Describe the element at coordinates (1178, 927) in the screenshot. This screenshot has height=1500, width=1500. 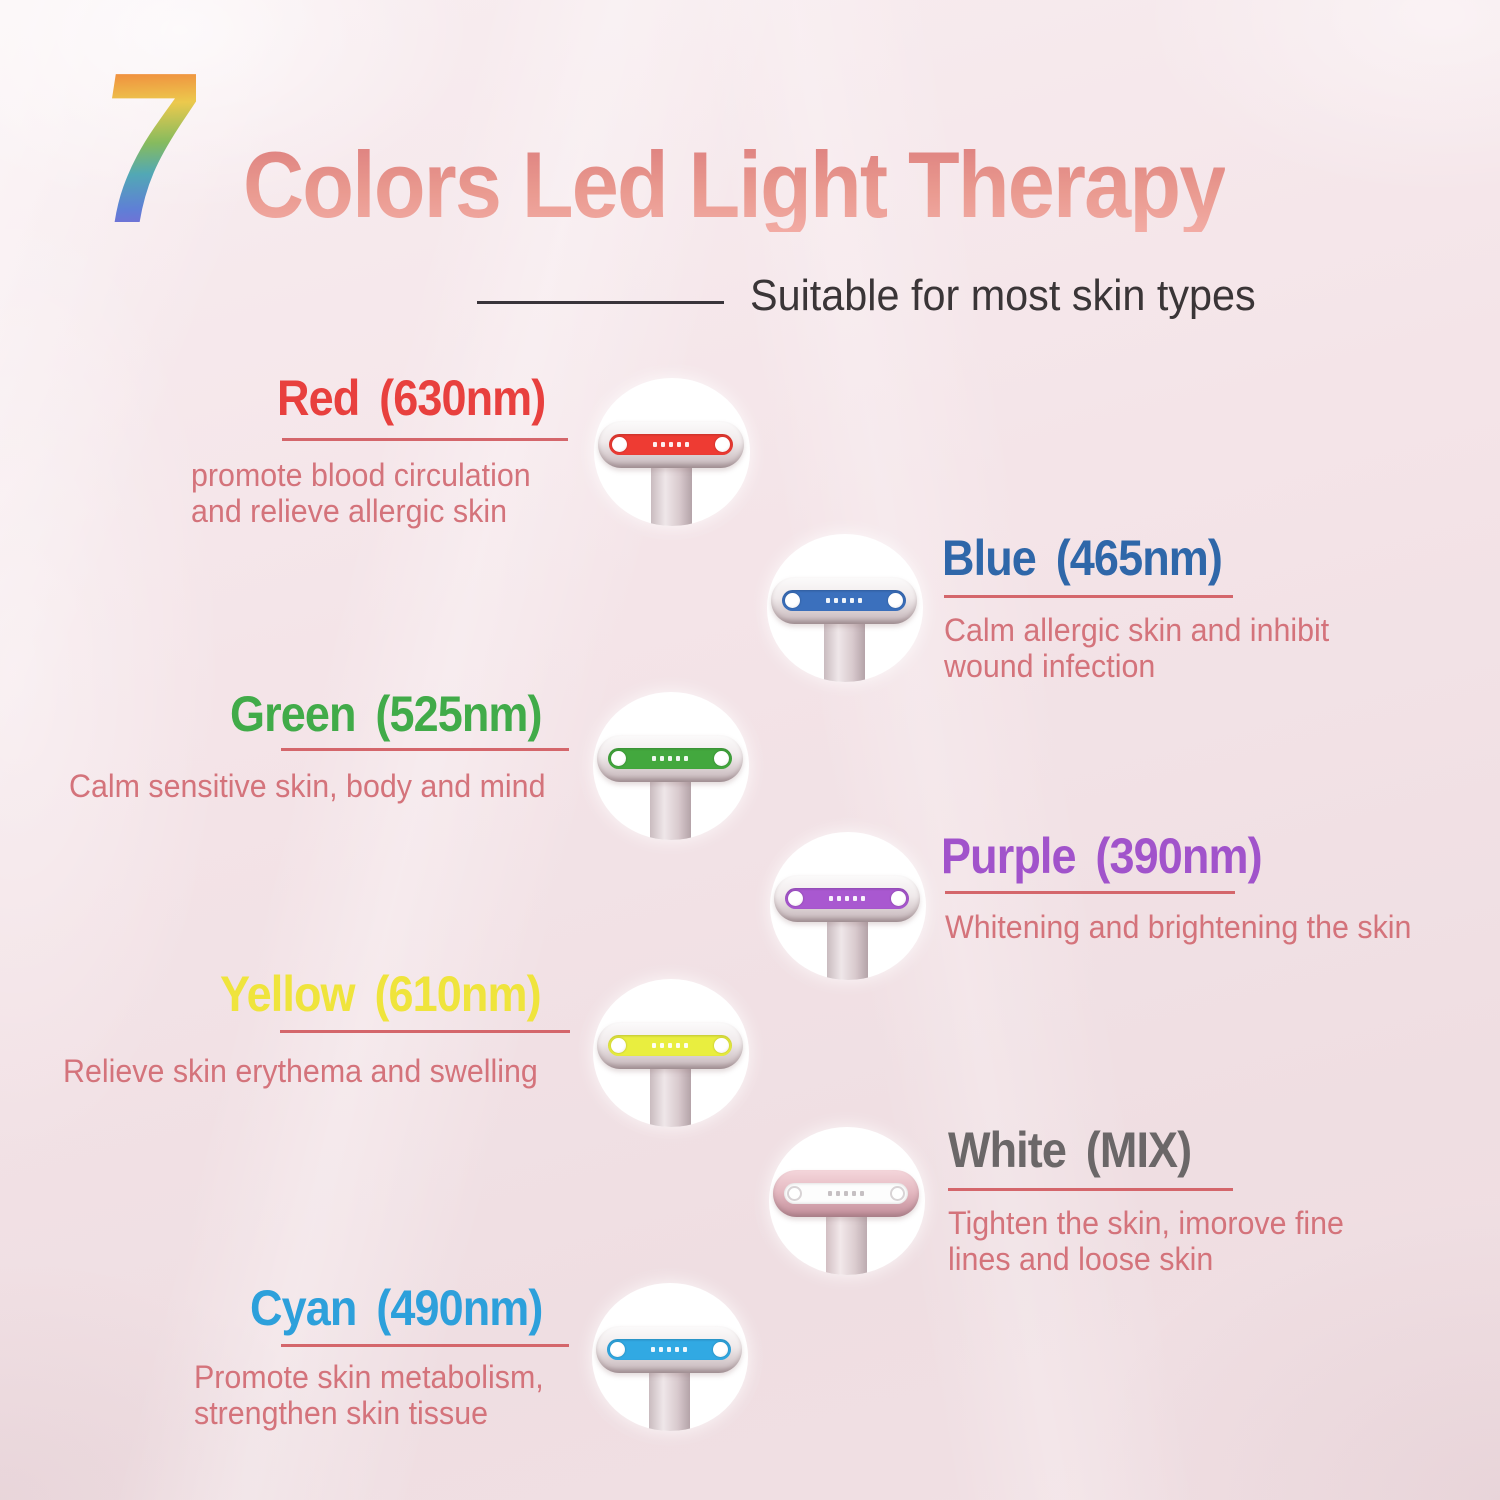
I see `entry-description-purple: Whitening and brightening the skin` at that location.